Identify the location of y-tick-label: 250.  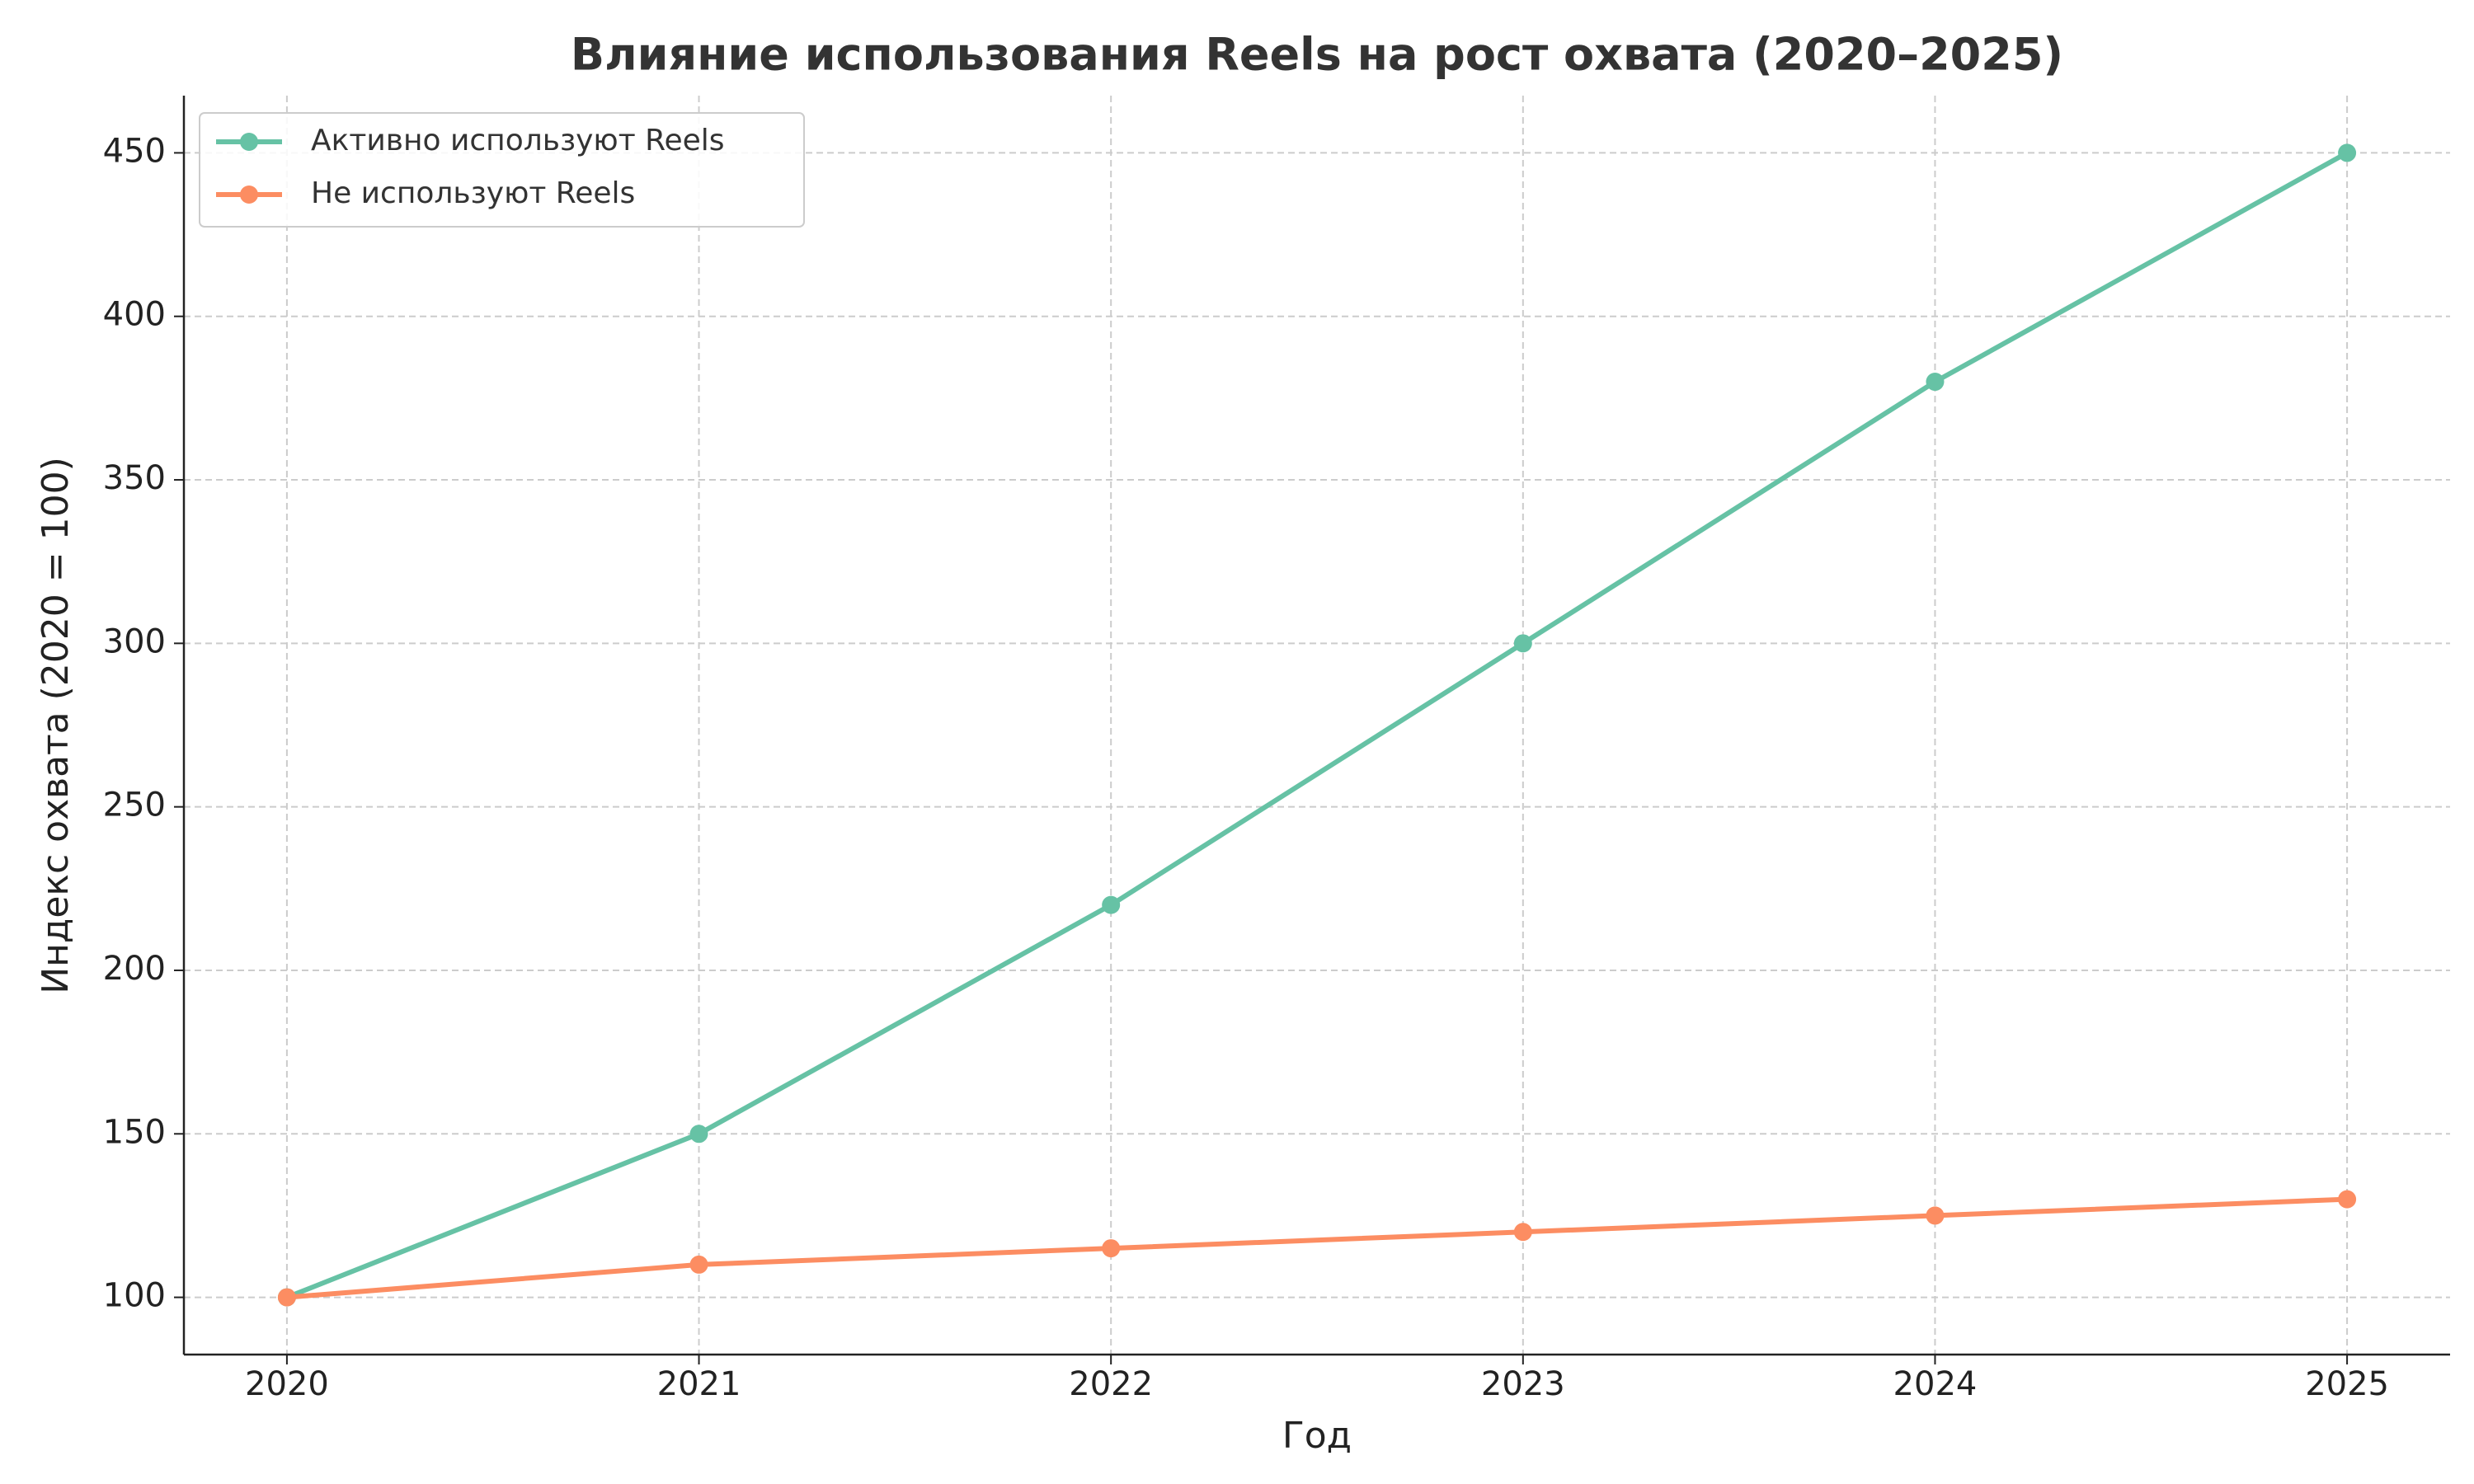
(134, 805).